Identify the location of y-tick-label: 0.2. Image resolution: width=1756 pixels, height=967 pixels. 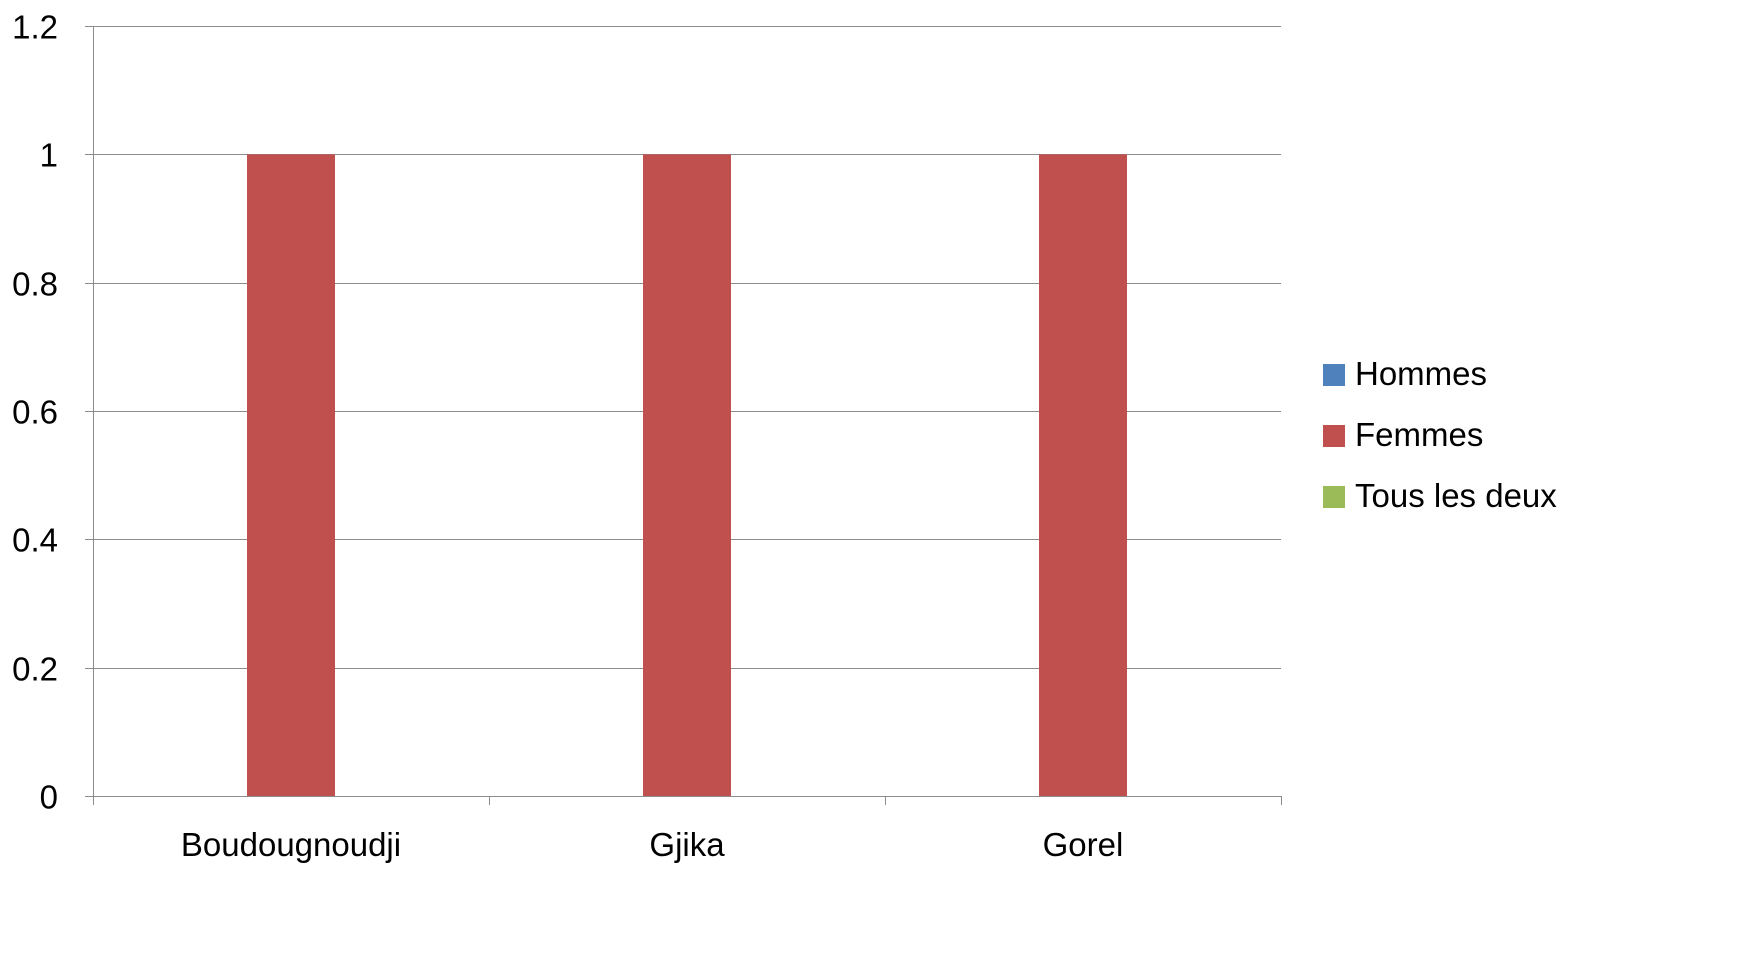
(35, 669).